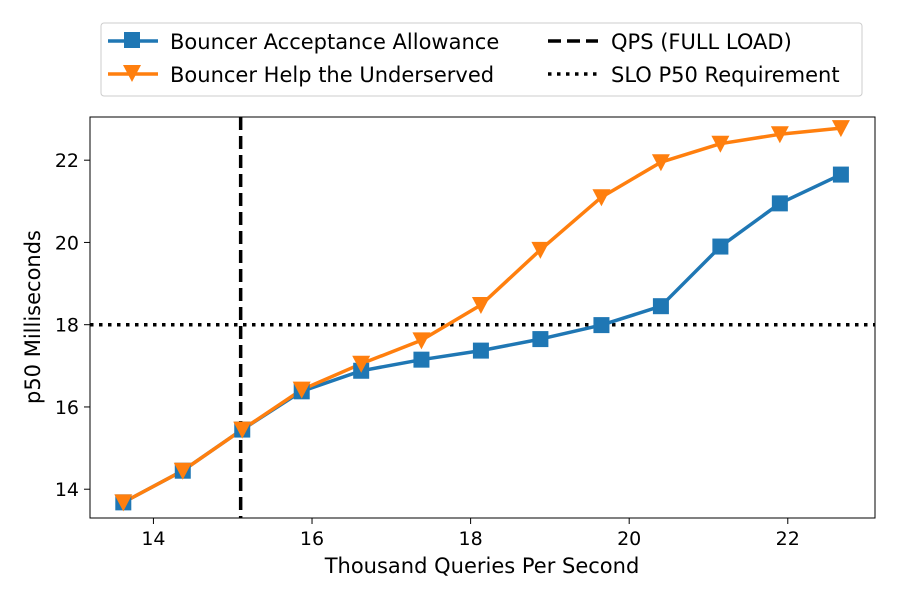  What do you see at coordinates (482, 566) in the screenshot?
I see `x-axis-label: Thousand Queries Per Second` at bounding box center [482, 566].